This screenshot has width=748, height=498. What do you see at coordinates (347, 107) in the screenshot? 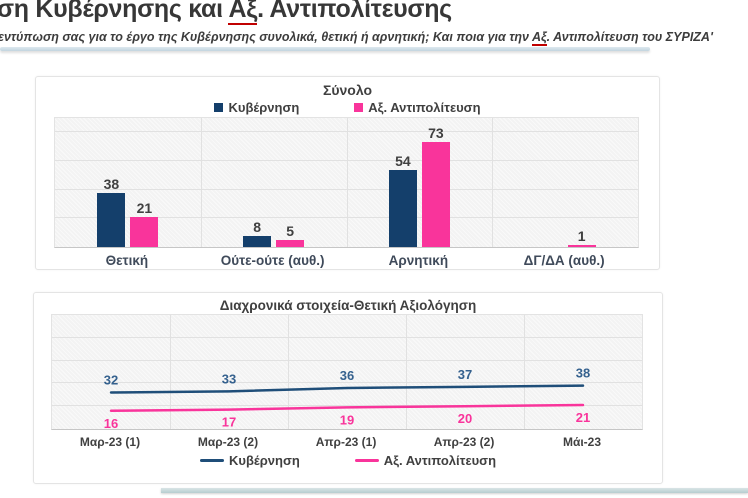
I see `bar-chart-legend: Κυβέρνηση Αξ. Αντιπολίτευση` at bounding box center [347, 107].